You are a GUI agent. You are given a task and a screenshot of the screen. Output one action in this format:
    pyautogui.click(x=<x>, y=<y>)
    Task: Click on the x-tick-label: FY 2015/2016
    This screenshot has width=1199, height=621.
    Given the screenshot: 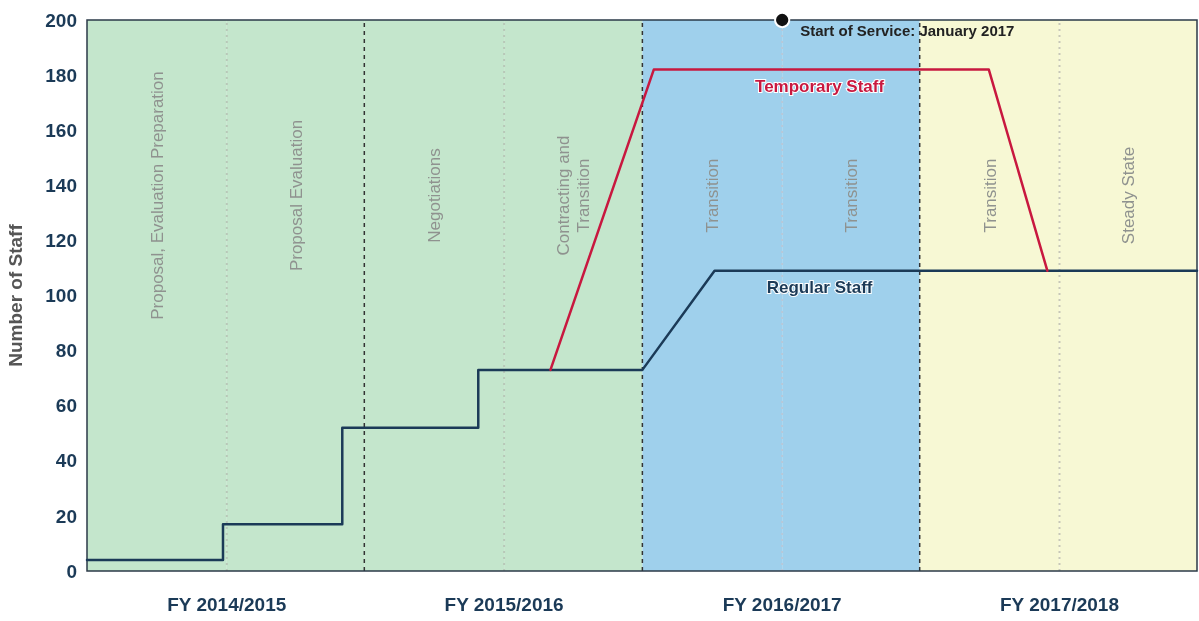 What is the action you would take?
    pyautogui.click(x=504, y=604)
    